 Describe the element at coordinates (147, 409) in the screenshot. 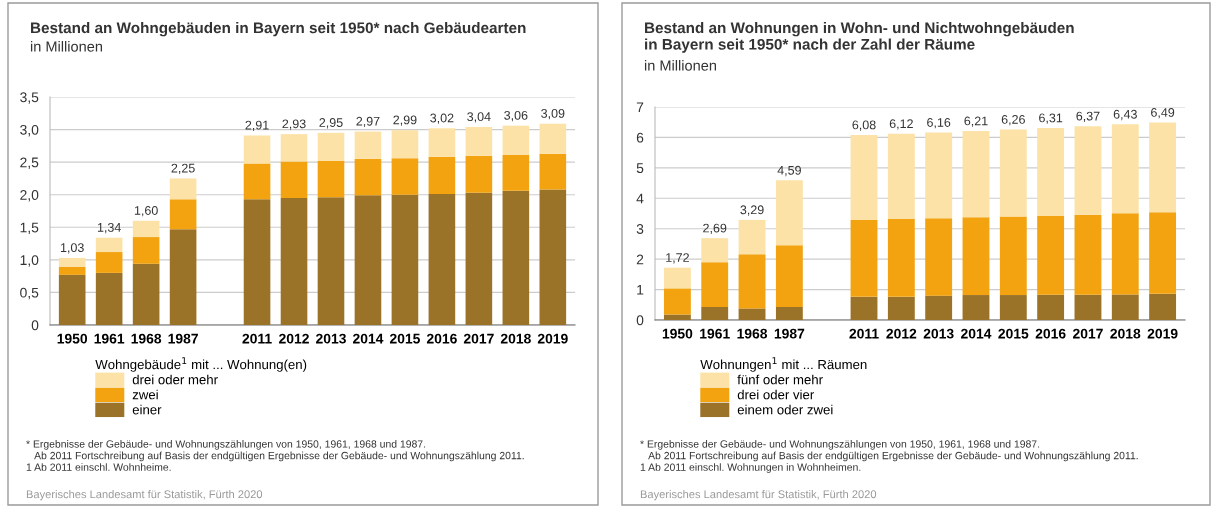

I see `legend-label: einer` at that location.